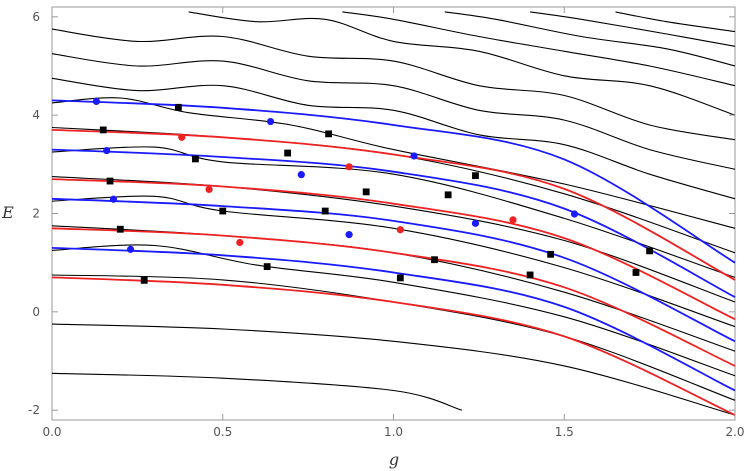 The image size is (747, 471). I want to click on y-tick-label: -2, so click(34, 410).